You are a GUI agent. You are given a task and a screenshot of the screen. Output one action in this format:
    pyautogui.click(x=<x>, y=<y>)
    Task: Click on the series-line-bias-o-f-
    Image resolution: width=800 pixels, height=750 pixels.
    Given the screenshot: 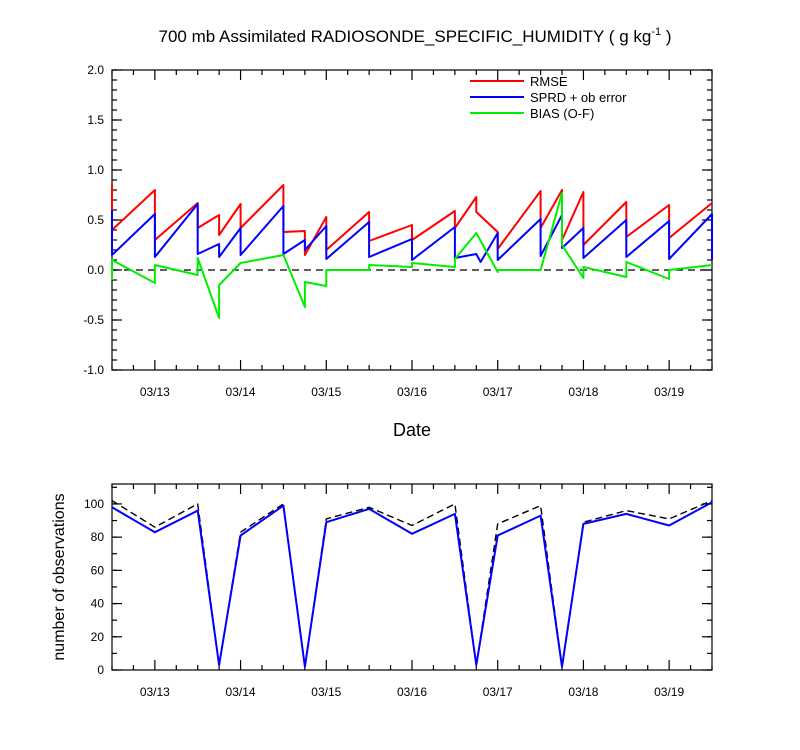 What is the action you would take?
    pyautogui.click(x=412, y=255)
    